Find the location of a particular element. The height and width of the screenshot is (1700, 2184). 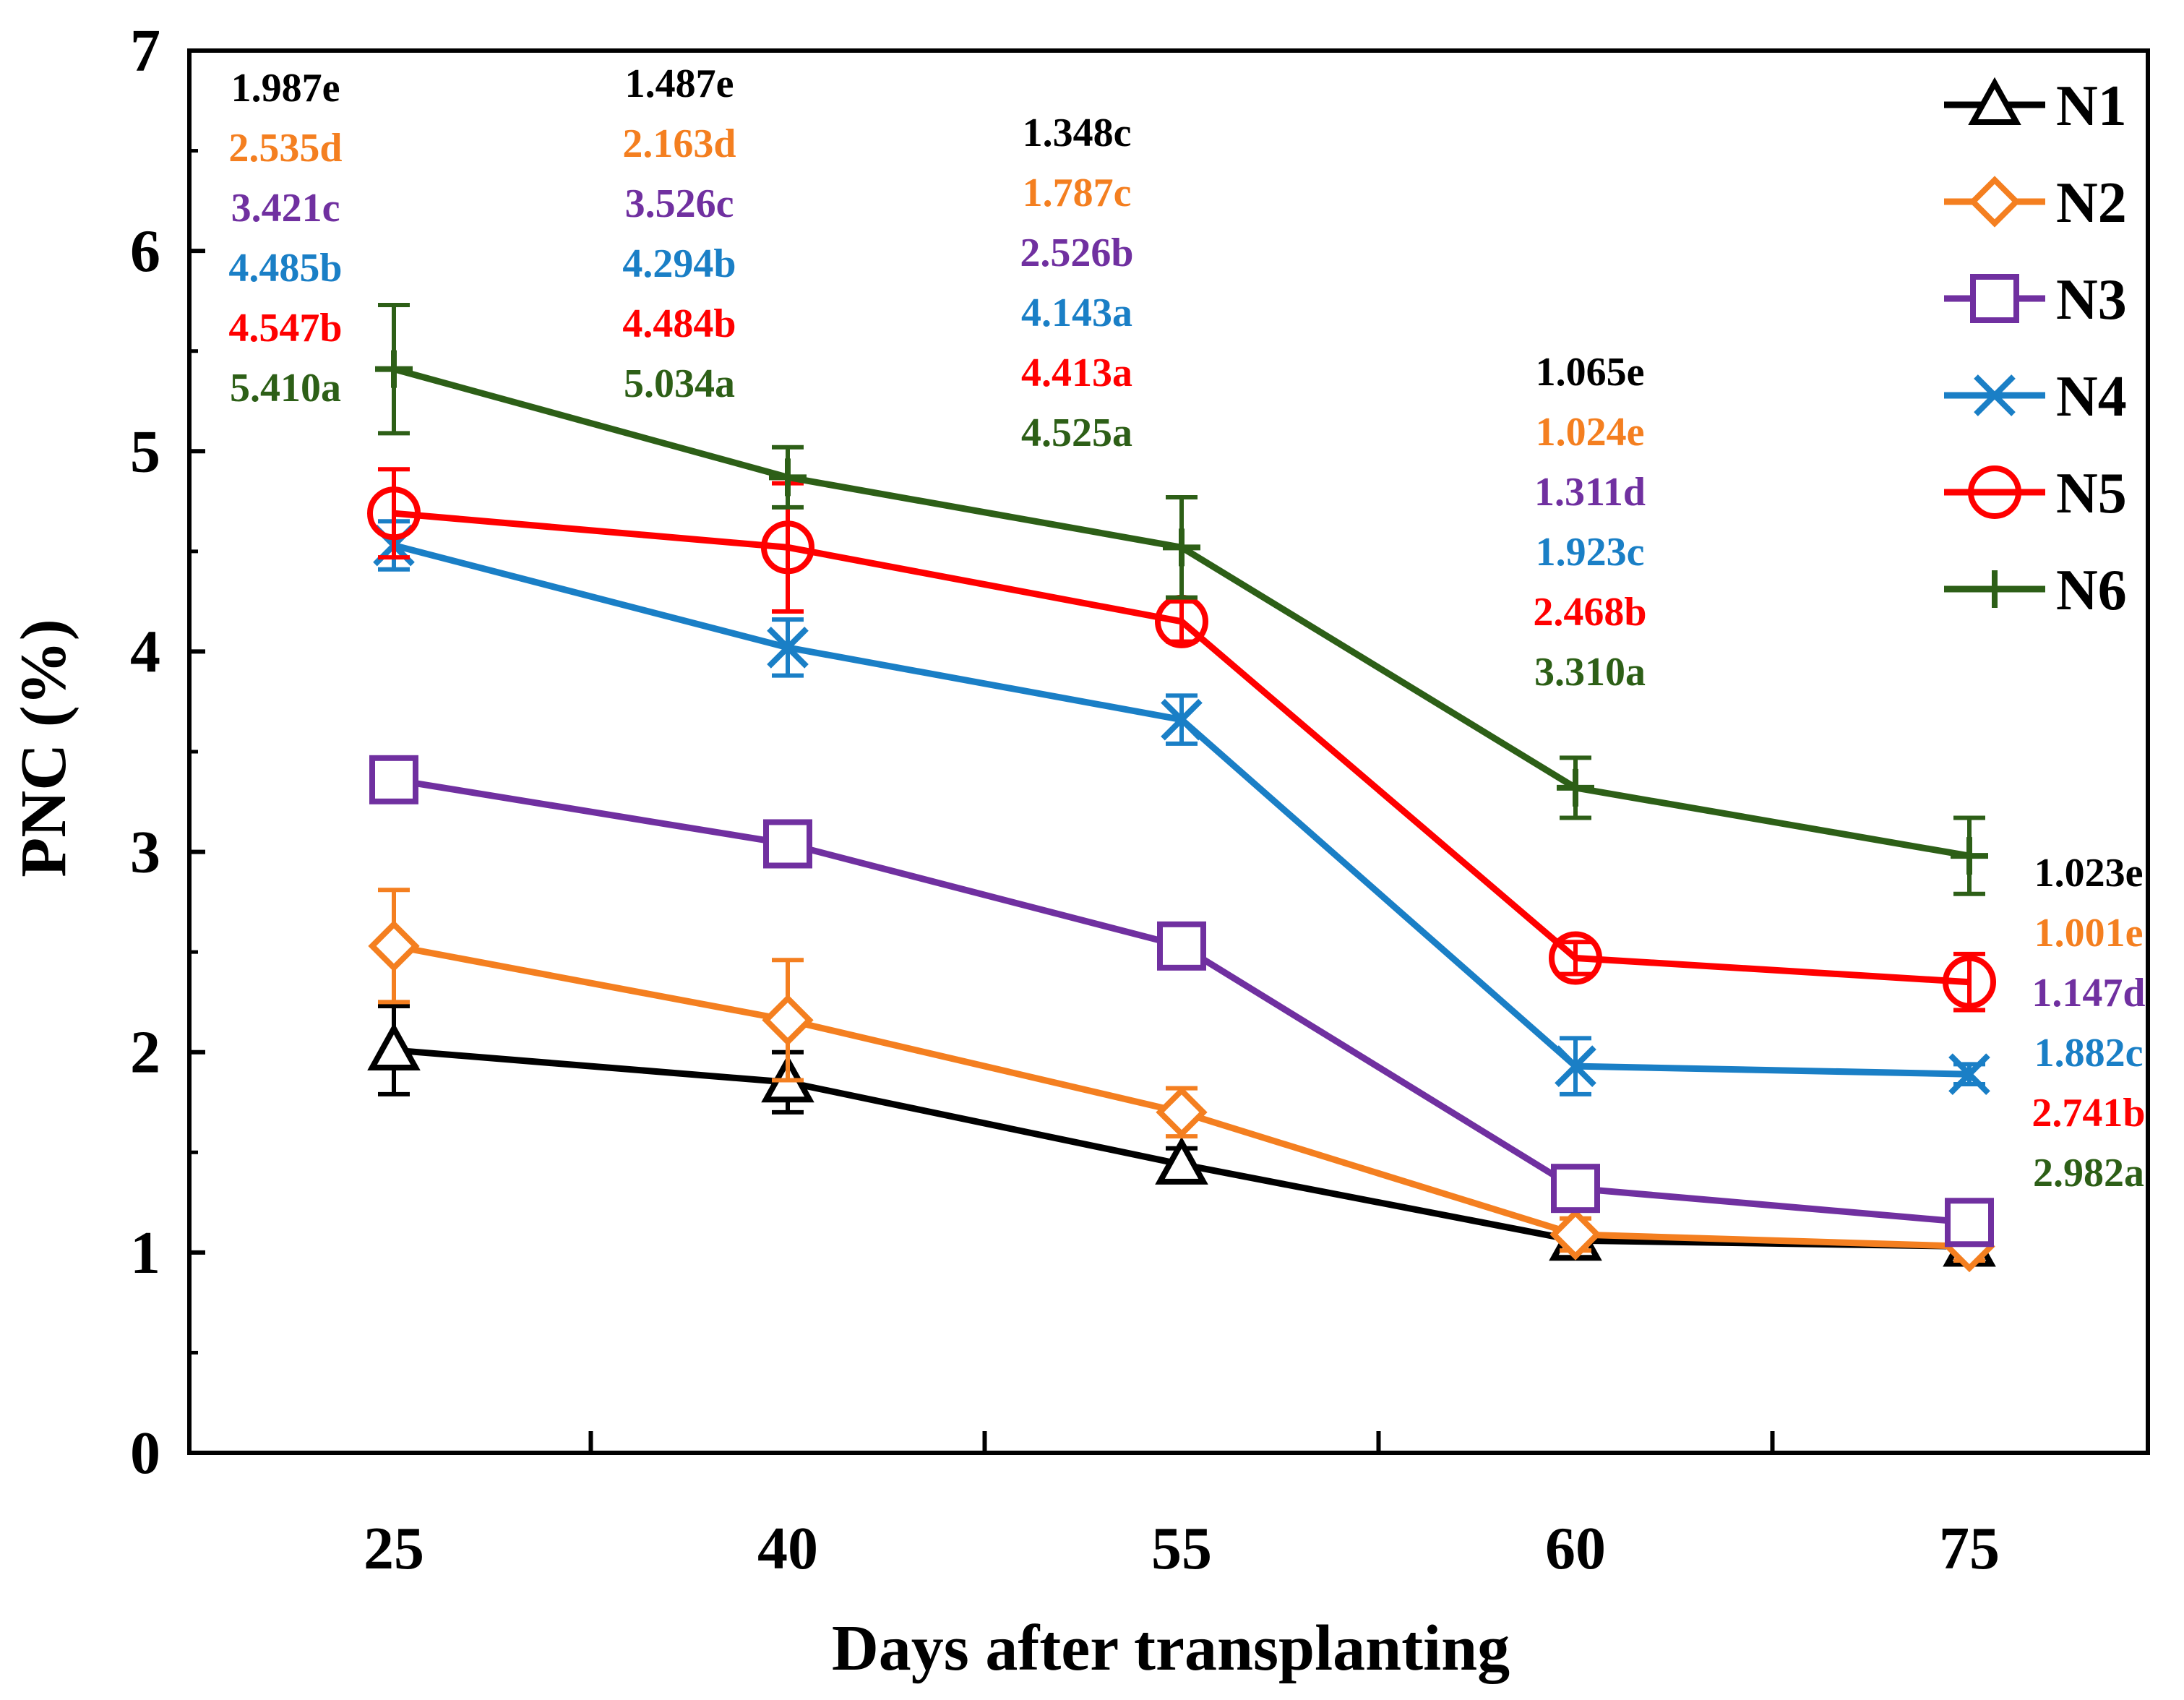

legend-item-n4: N4 is located at coordinates (2035, 397).